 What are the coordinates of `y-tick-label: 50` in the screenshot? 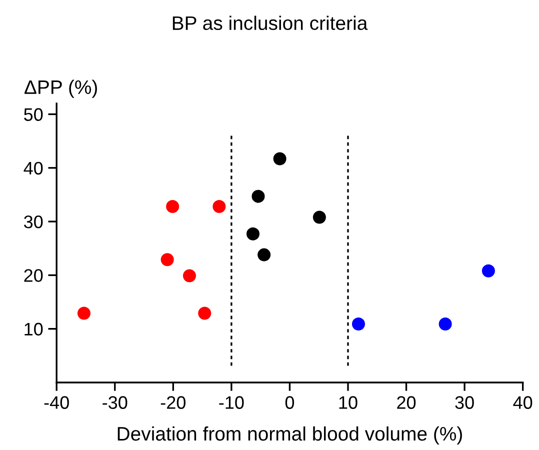 It's located at (33, 114).